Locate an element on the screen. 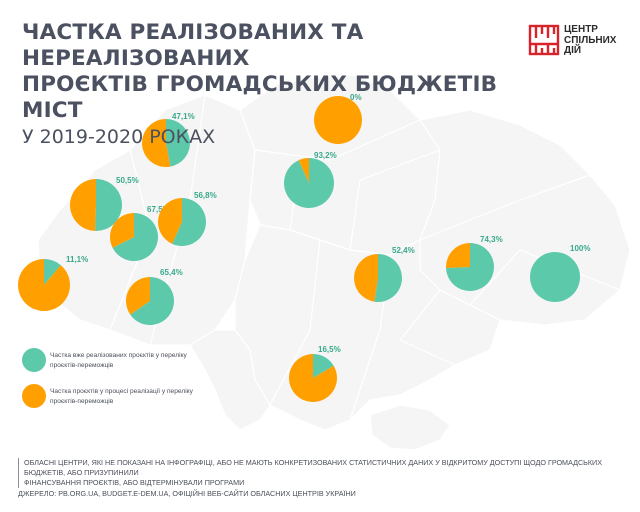 The height and width of the screenshot is (512, 640). logo-text: ЦЕНТР СПІЛЬНИХ ДІЙ is located at coordinates (594, 40).